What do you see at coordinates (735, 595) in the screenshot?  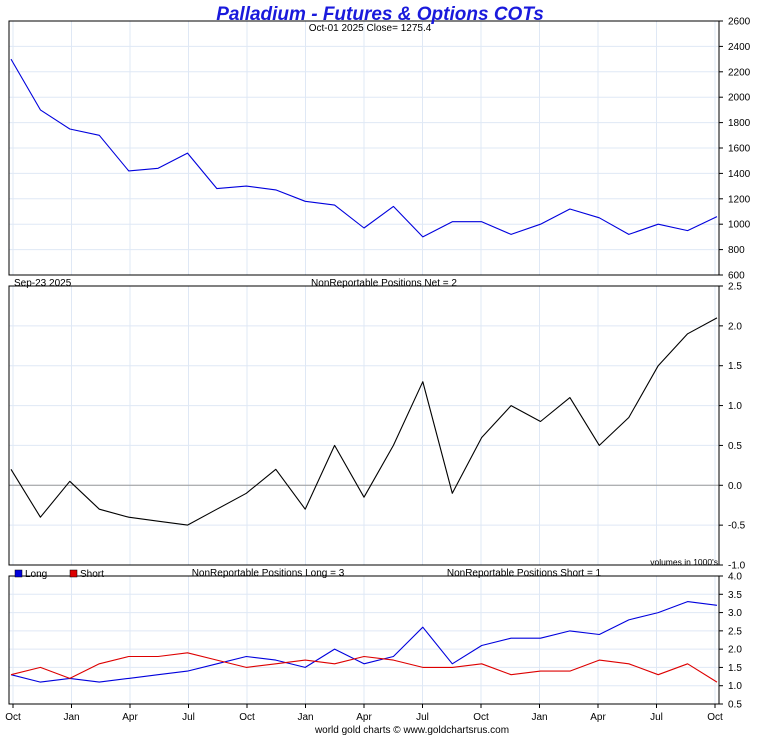 I see `y-tick-label-p3-6: 3.5` at bounding box center [735, 595].